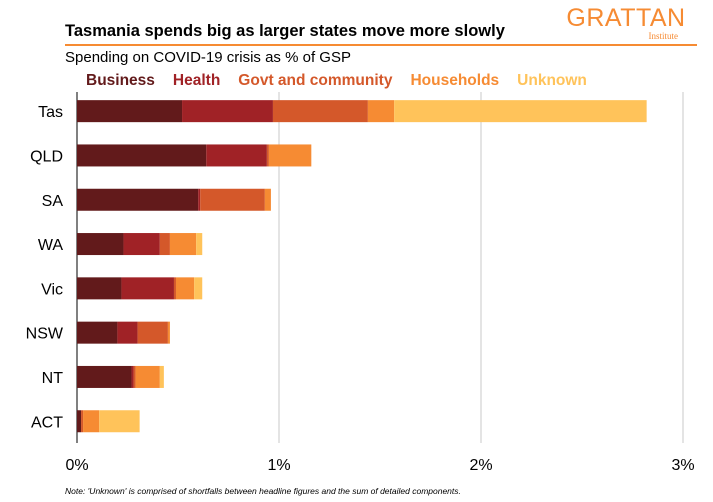  I want to click on bar-wa-households, so click(183, 244).